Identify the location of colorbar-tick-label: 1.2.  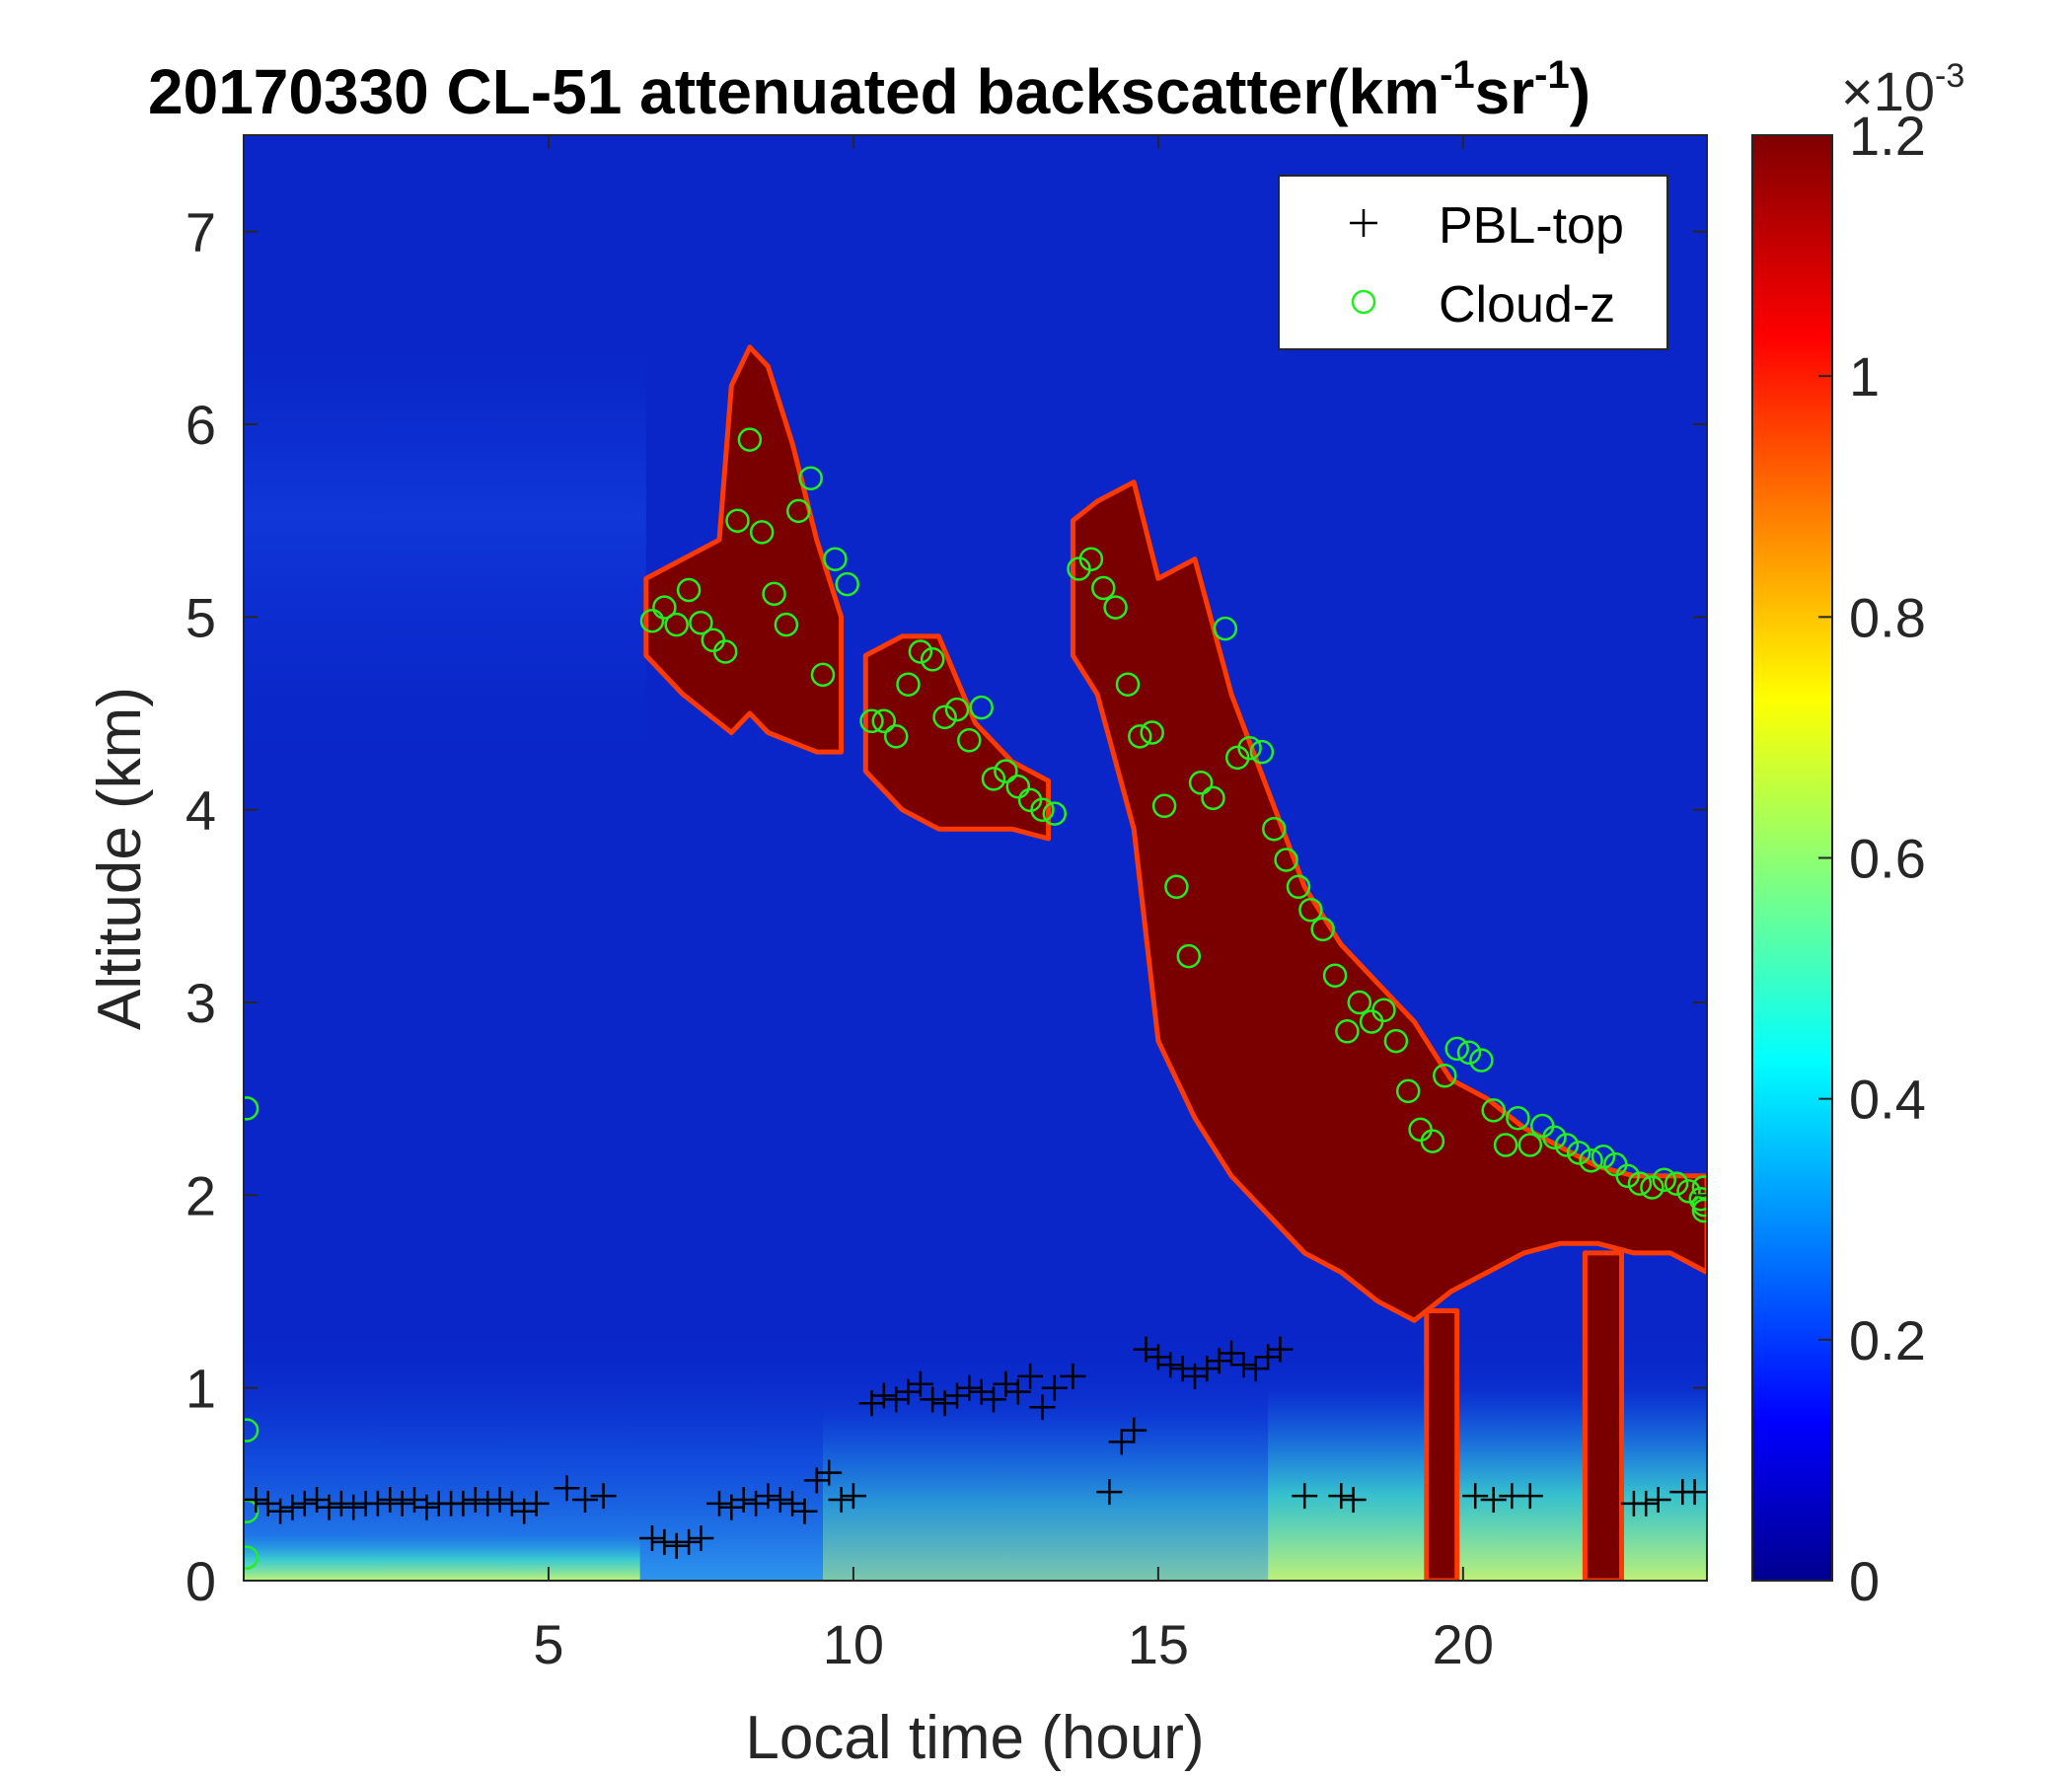
(1888, 136).